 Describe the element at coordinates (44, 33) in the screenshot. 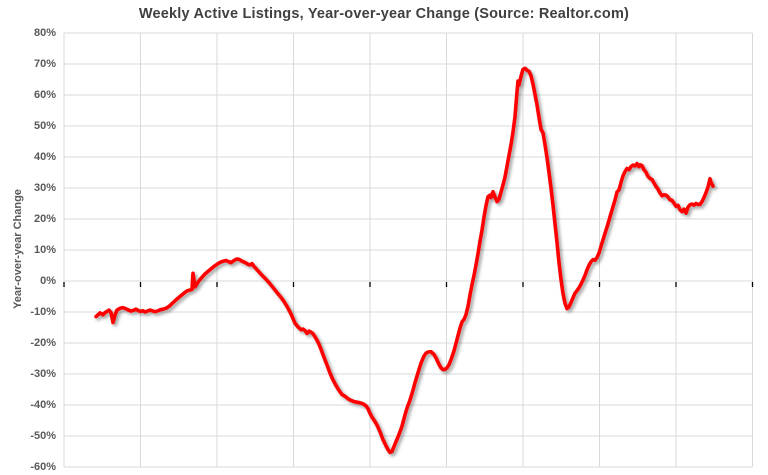

I see `y-tick-label: 80%` at that location.